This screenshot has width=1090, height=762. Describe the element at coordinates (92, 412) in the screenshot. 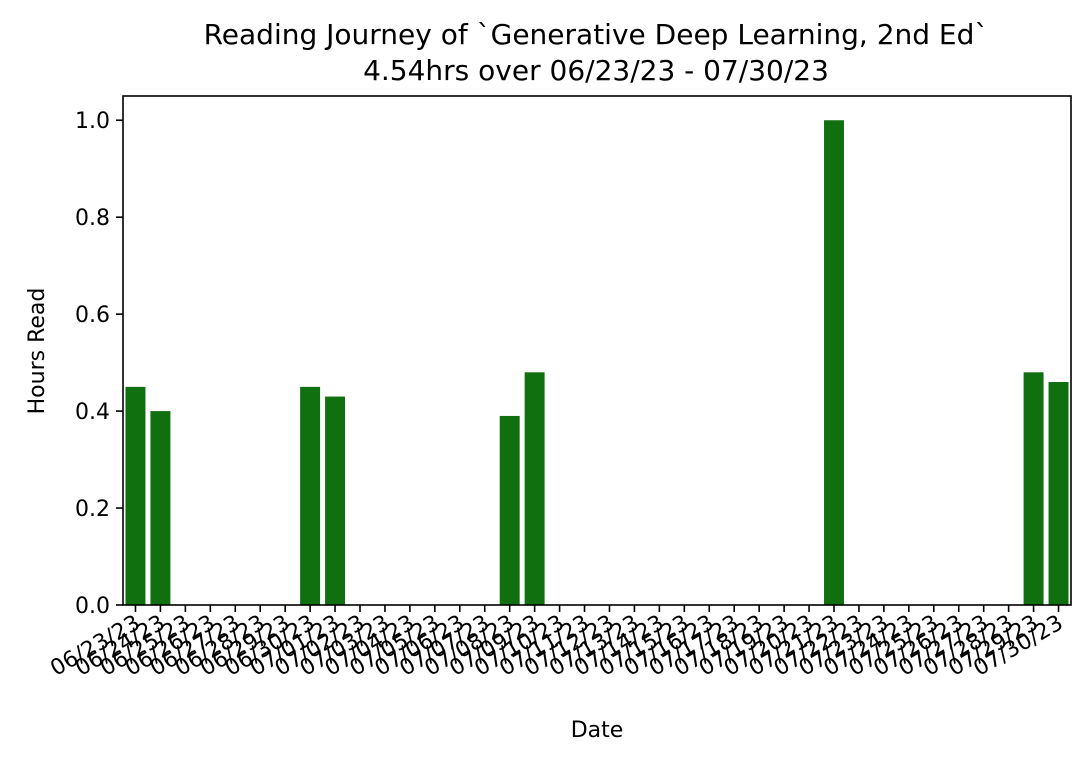

I see `y-tick-label: 0.4` at that location.